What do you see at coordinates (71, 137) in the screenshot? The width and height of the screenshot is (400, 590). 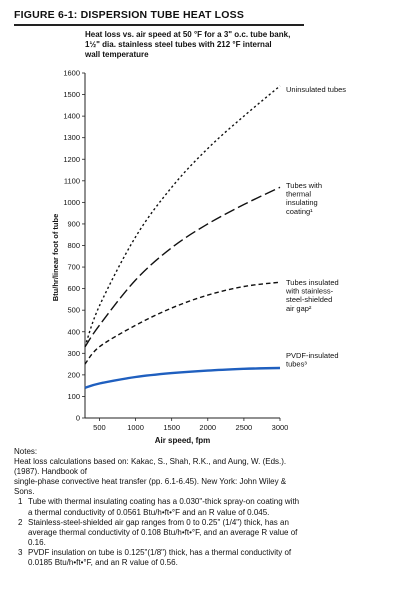 I see `y-tick-label: 1300` at bounding box center [71, 137].